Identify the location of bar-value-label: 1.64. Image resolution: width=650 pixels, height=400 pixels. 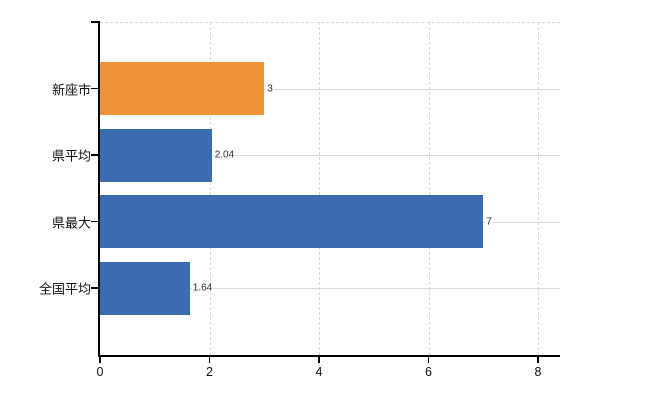
(202, 288).